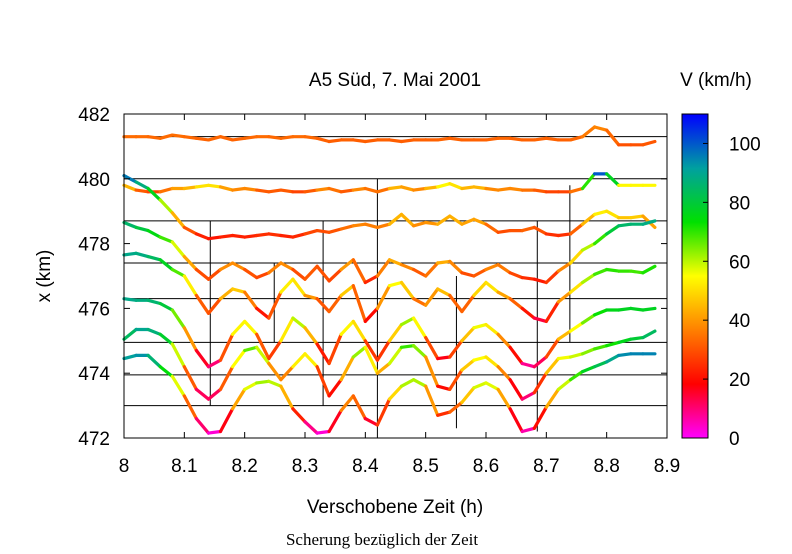 Image resolution: width=792 pixels, height=554 pixels. What do you see at coordinates (695, 276) in the screenshot?
I see `colorbar` at bounding box center [695, 276].